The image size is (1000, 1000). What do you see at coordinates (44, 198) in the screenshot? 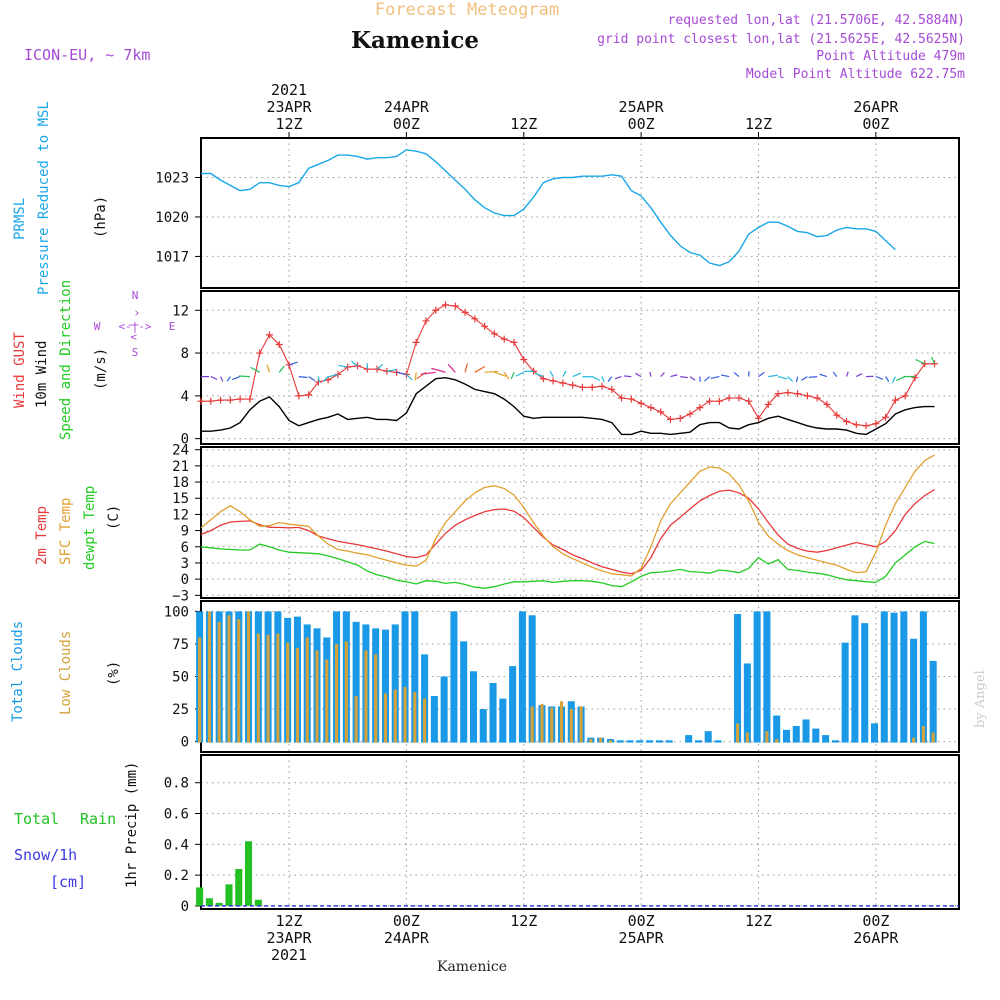
I see `pressure-label-msl: Pressure Reduced to MSL` at bounding box center [44, 198].